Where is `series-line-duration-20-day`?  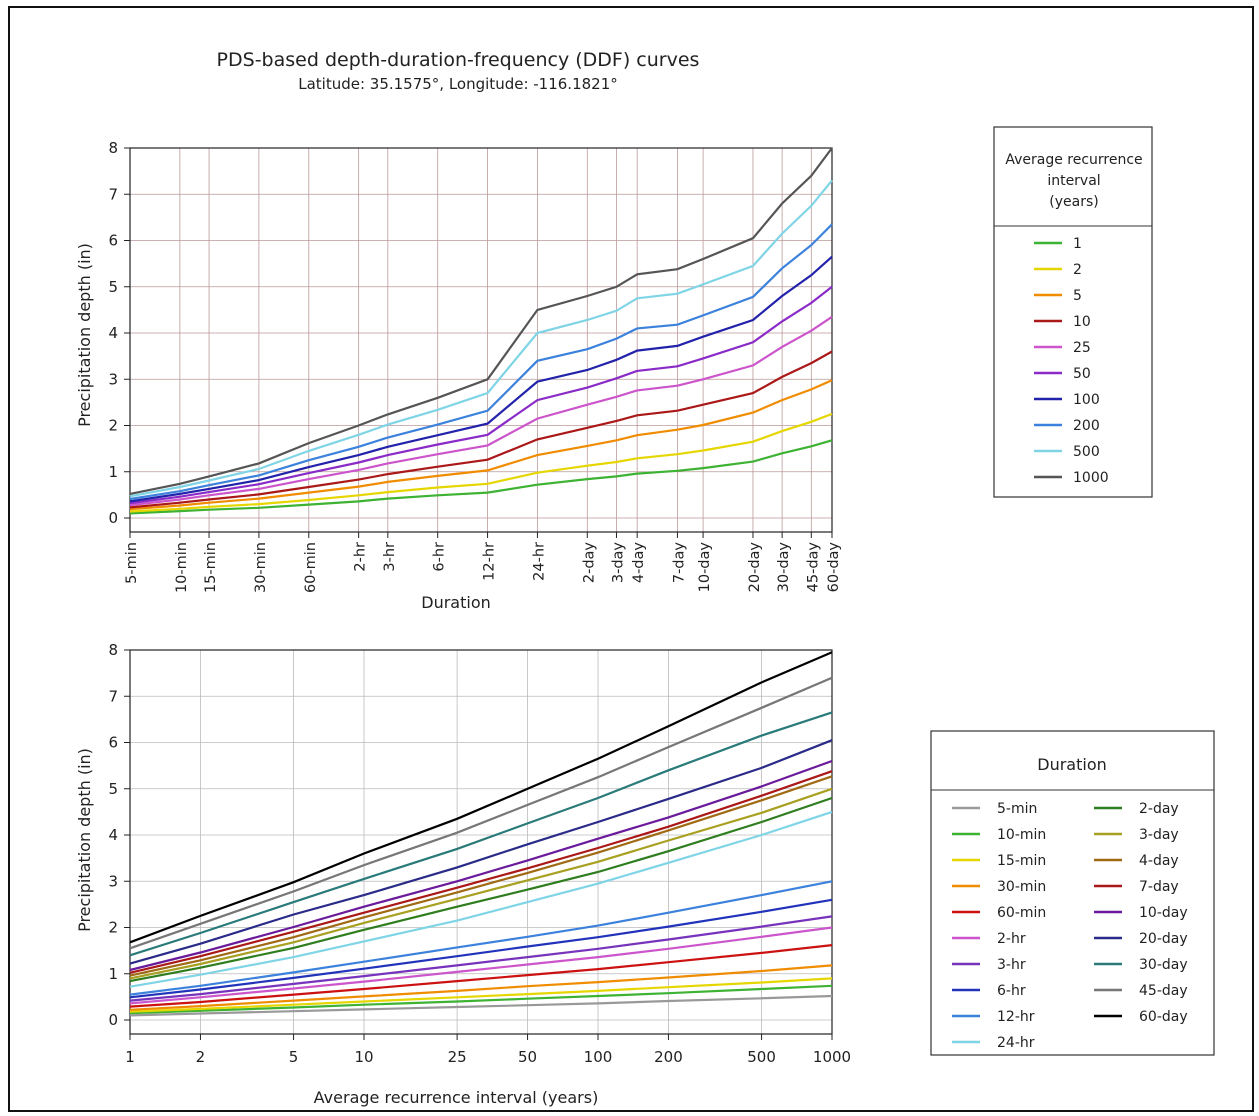
series-line-duration-20-day is located at coordinates (481, 852).